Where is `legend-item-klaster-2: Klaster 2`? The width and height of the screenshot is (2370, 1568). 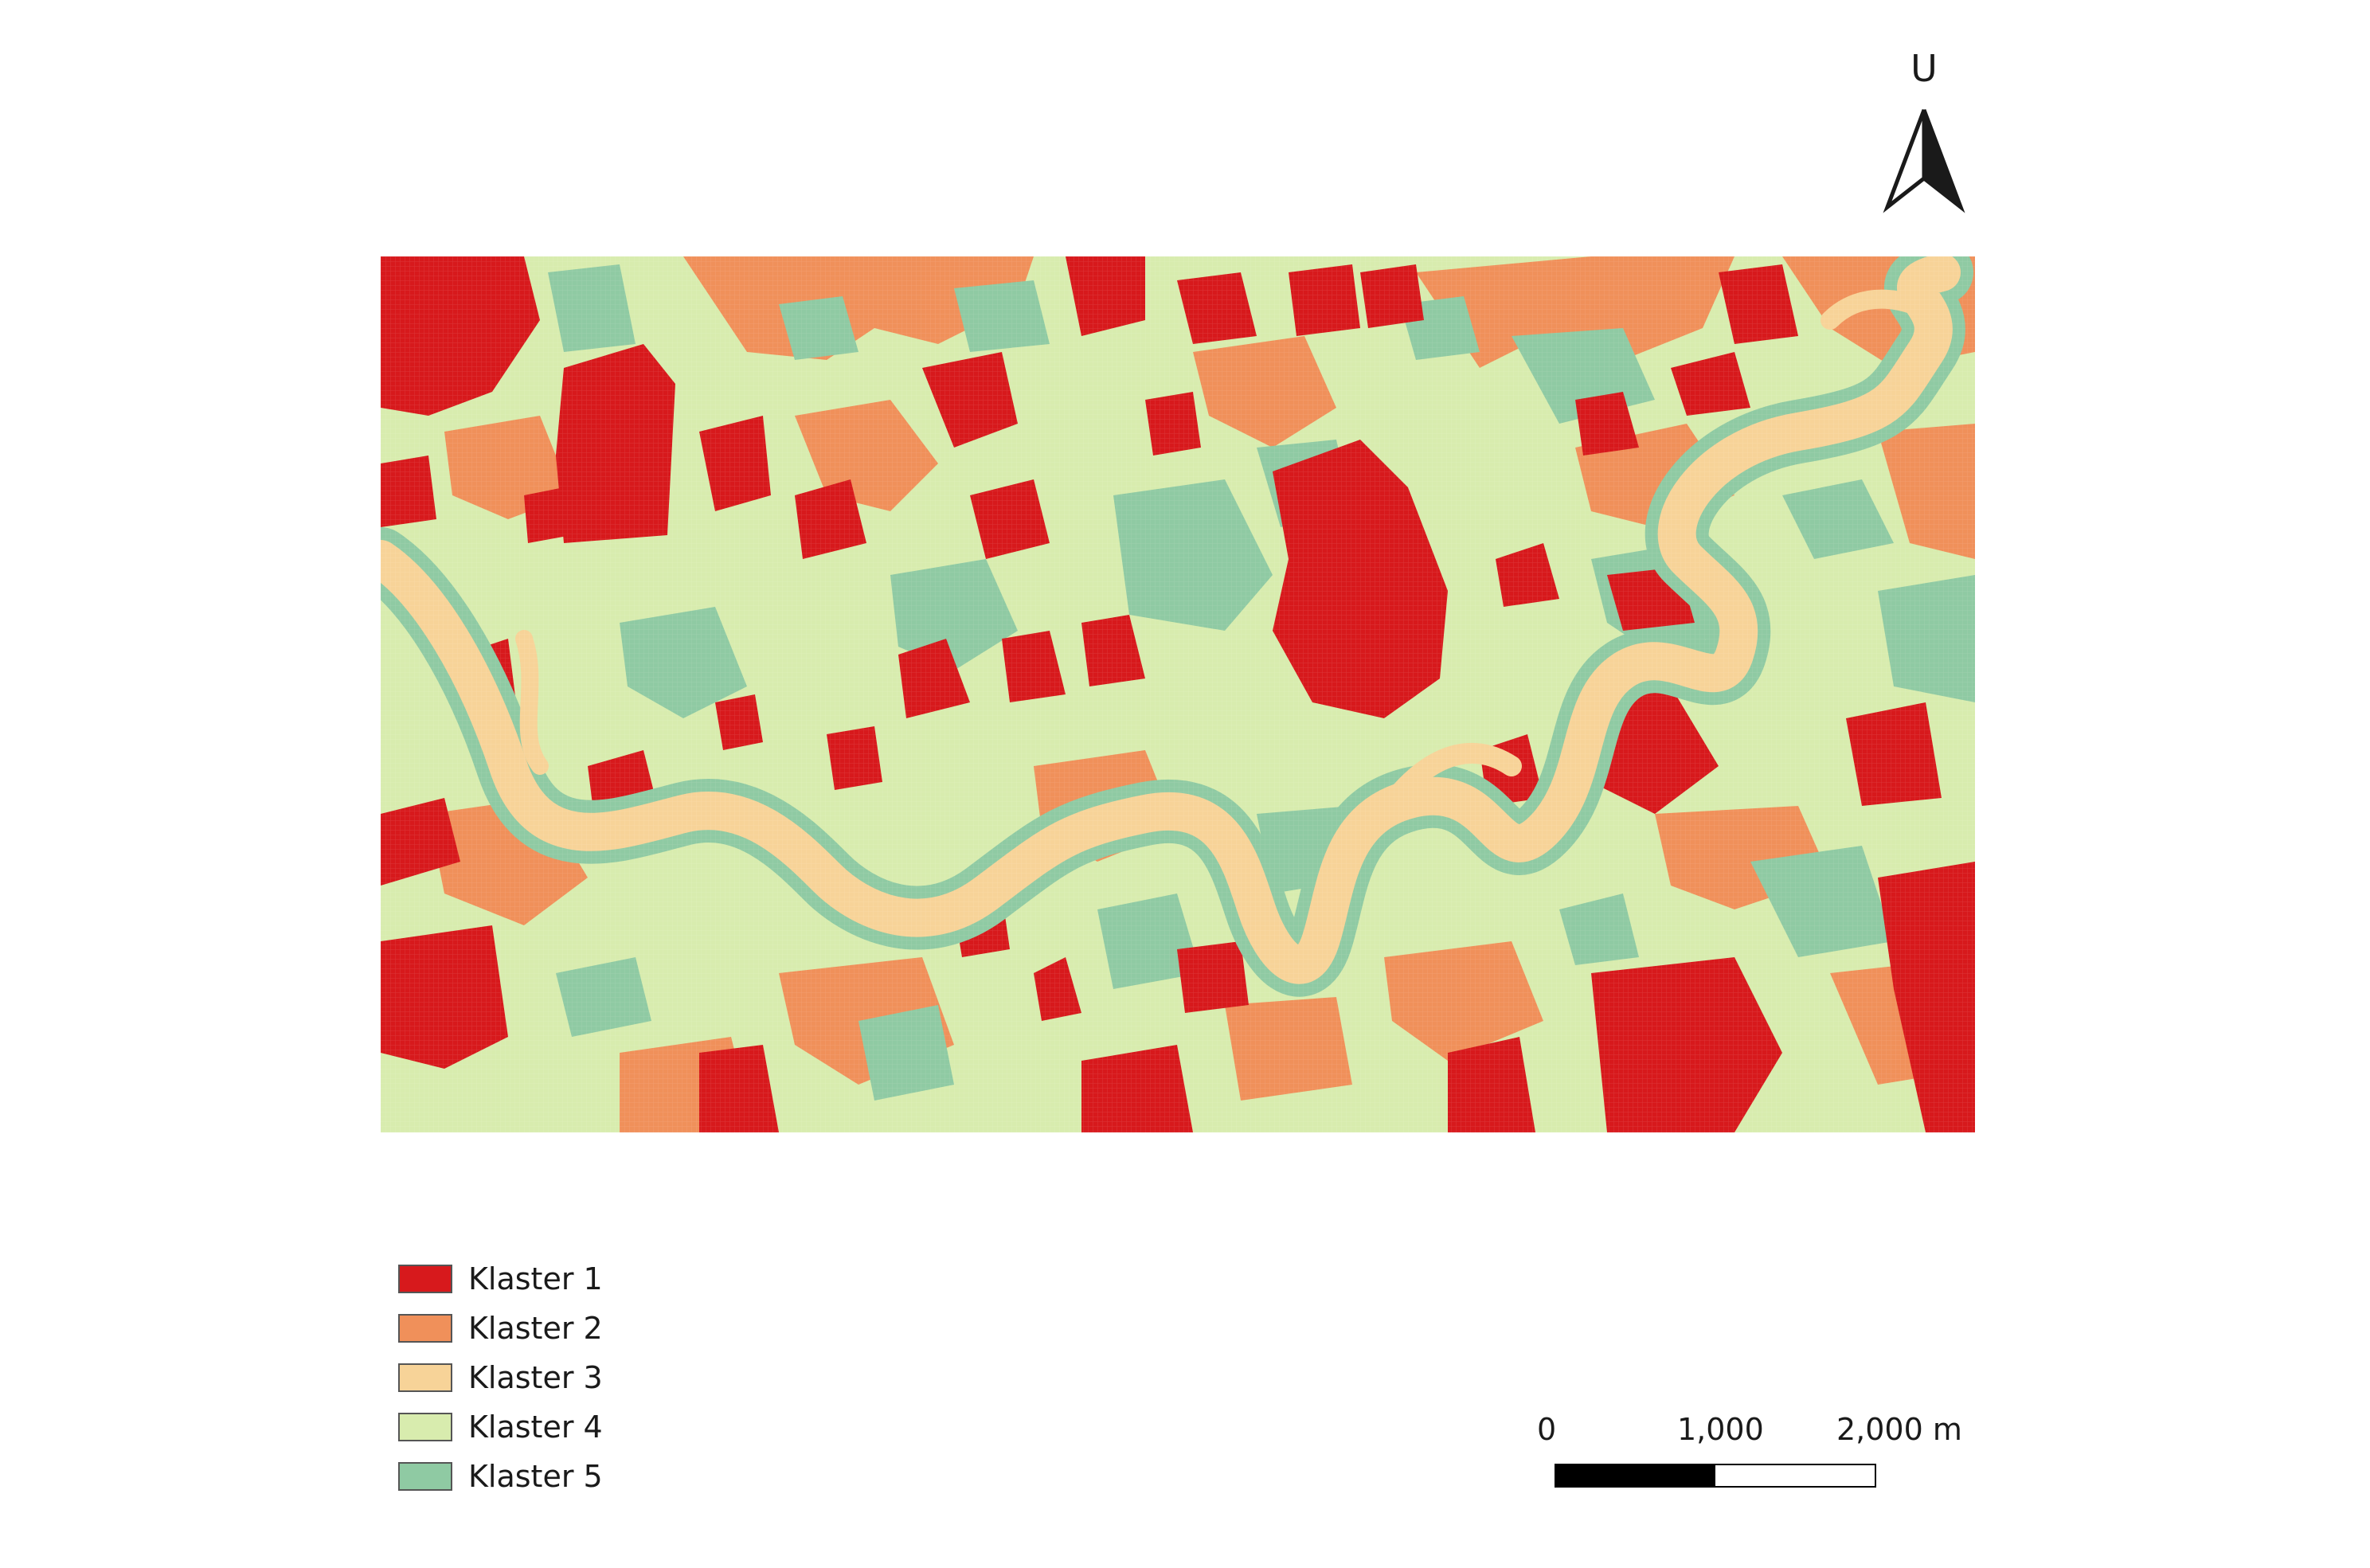
legend-item-klaster-2: Klaster 2 is located at coordinates (582, 1334).